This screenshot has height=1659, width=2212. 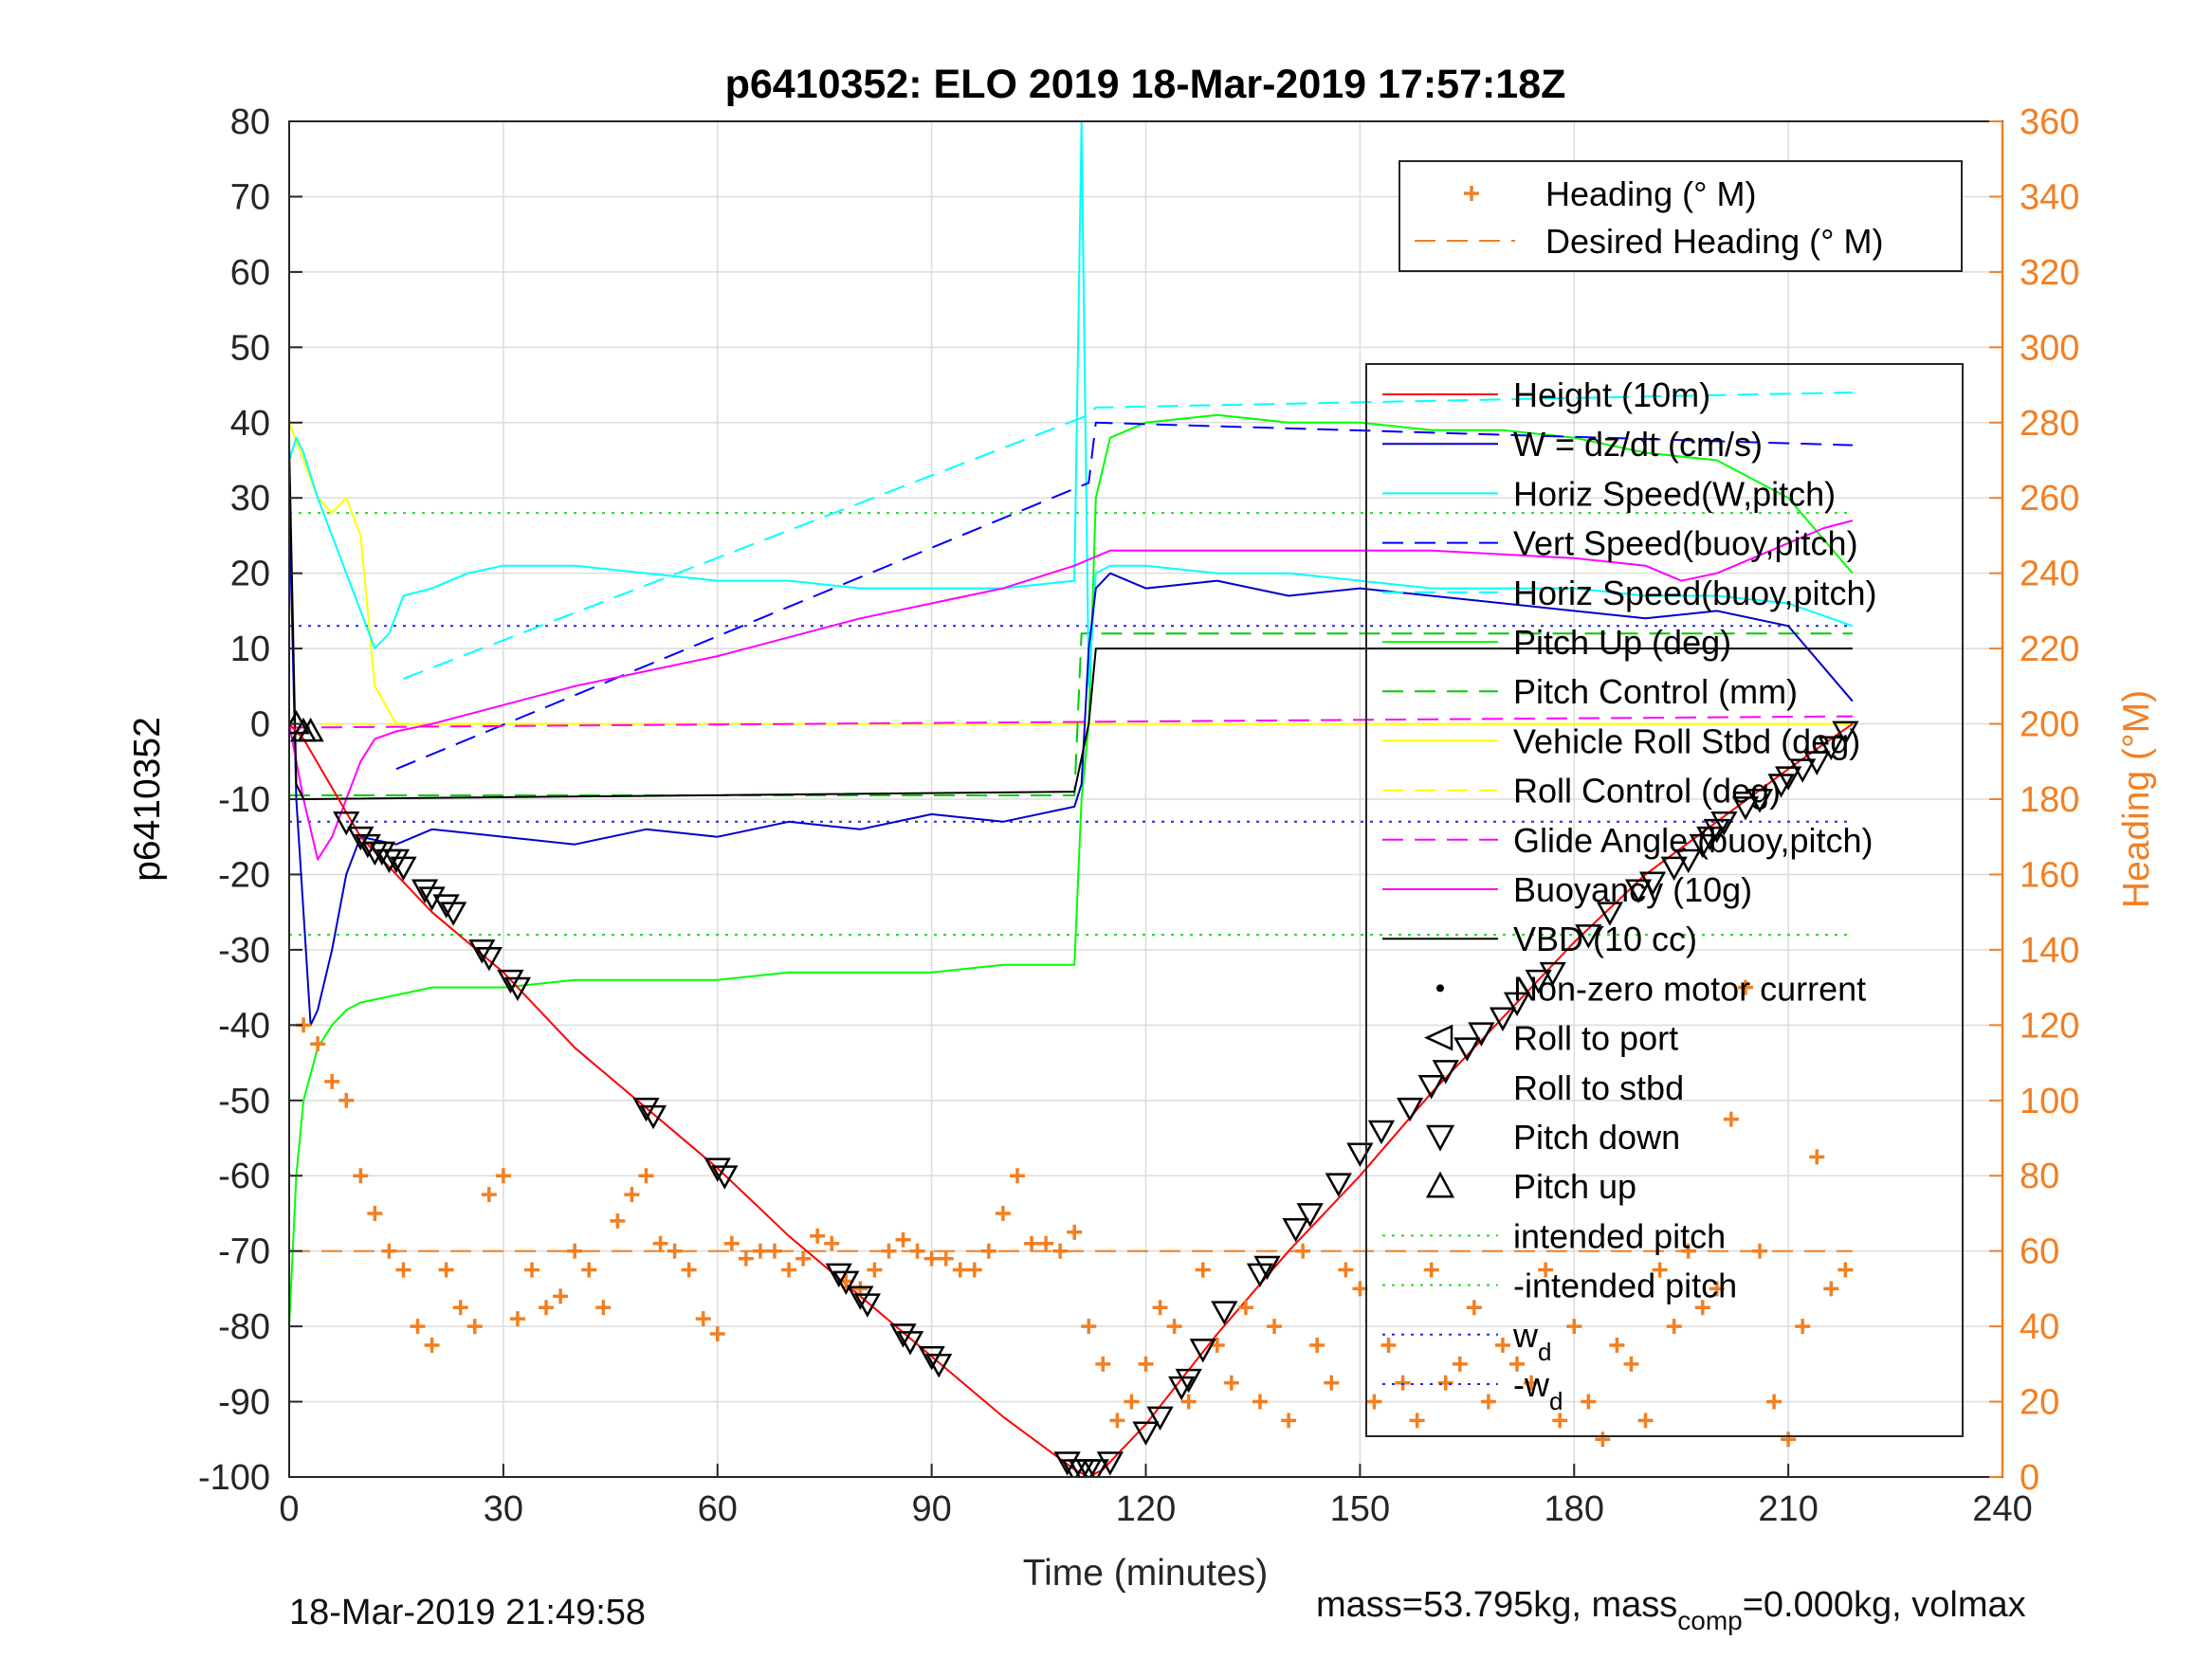 What do you see at coordinates (1619, 1235) in the screenshot?
I see `legend-entry: intended pitch` at bounding box center [1619, 1235].